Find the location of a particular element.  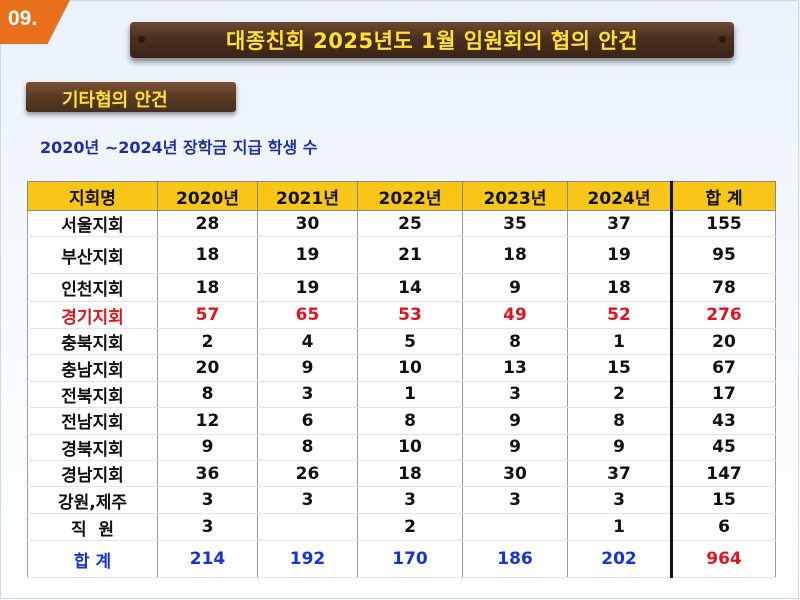

branch-name-cell: 경기지회 is located at coordinates (92, 315).